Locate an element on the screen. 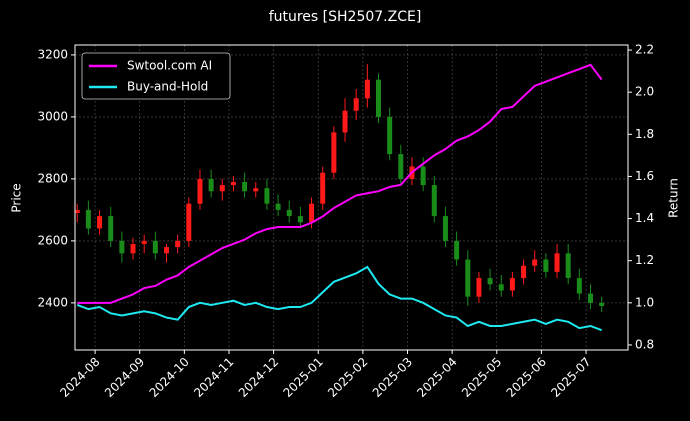 The height and width of the screenshot is (421, 690). y-tick-label: 2800 is located at coordinates (52, 178).